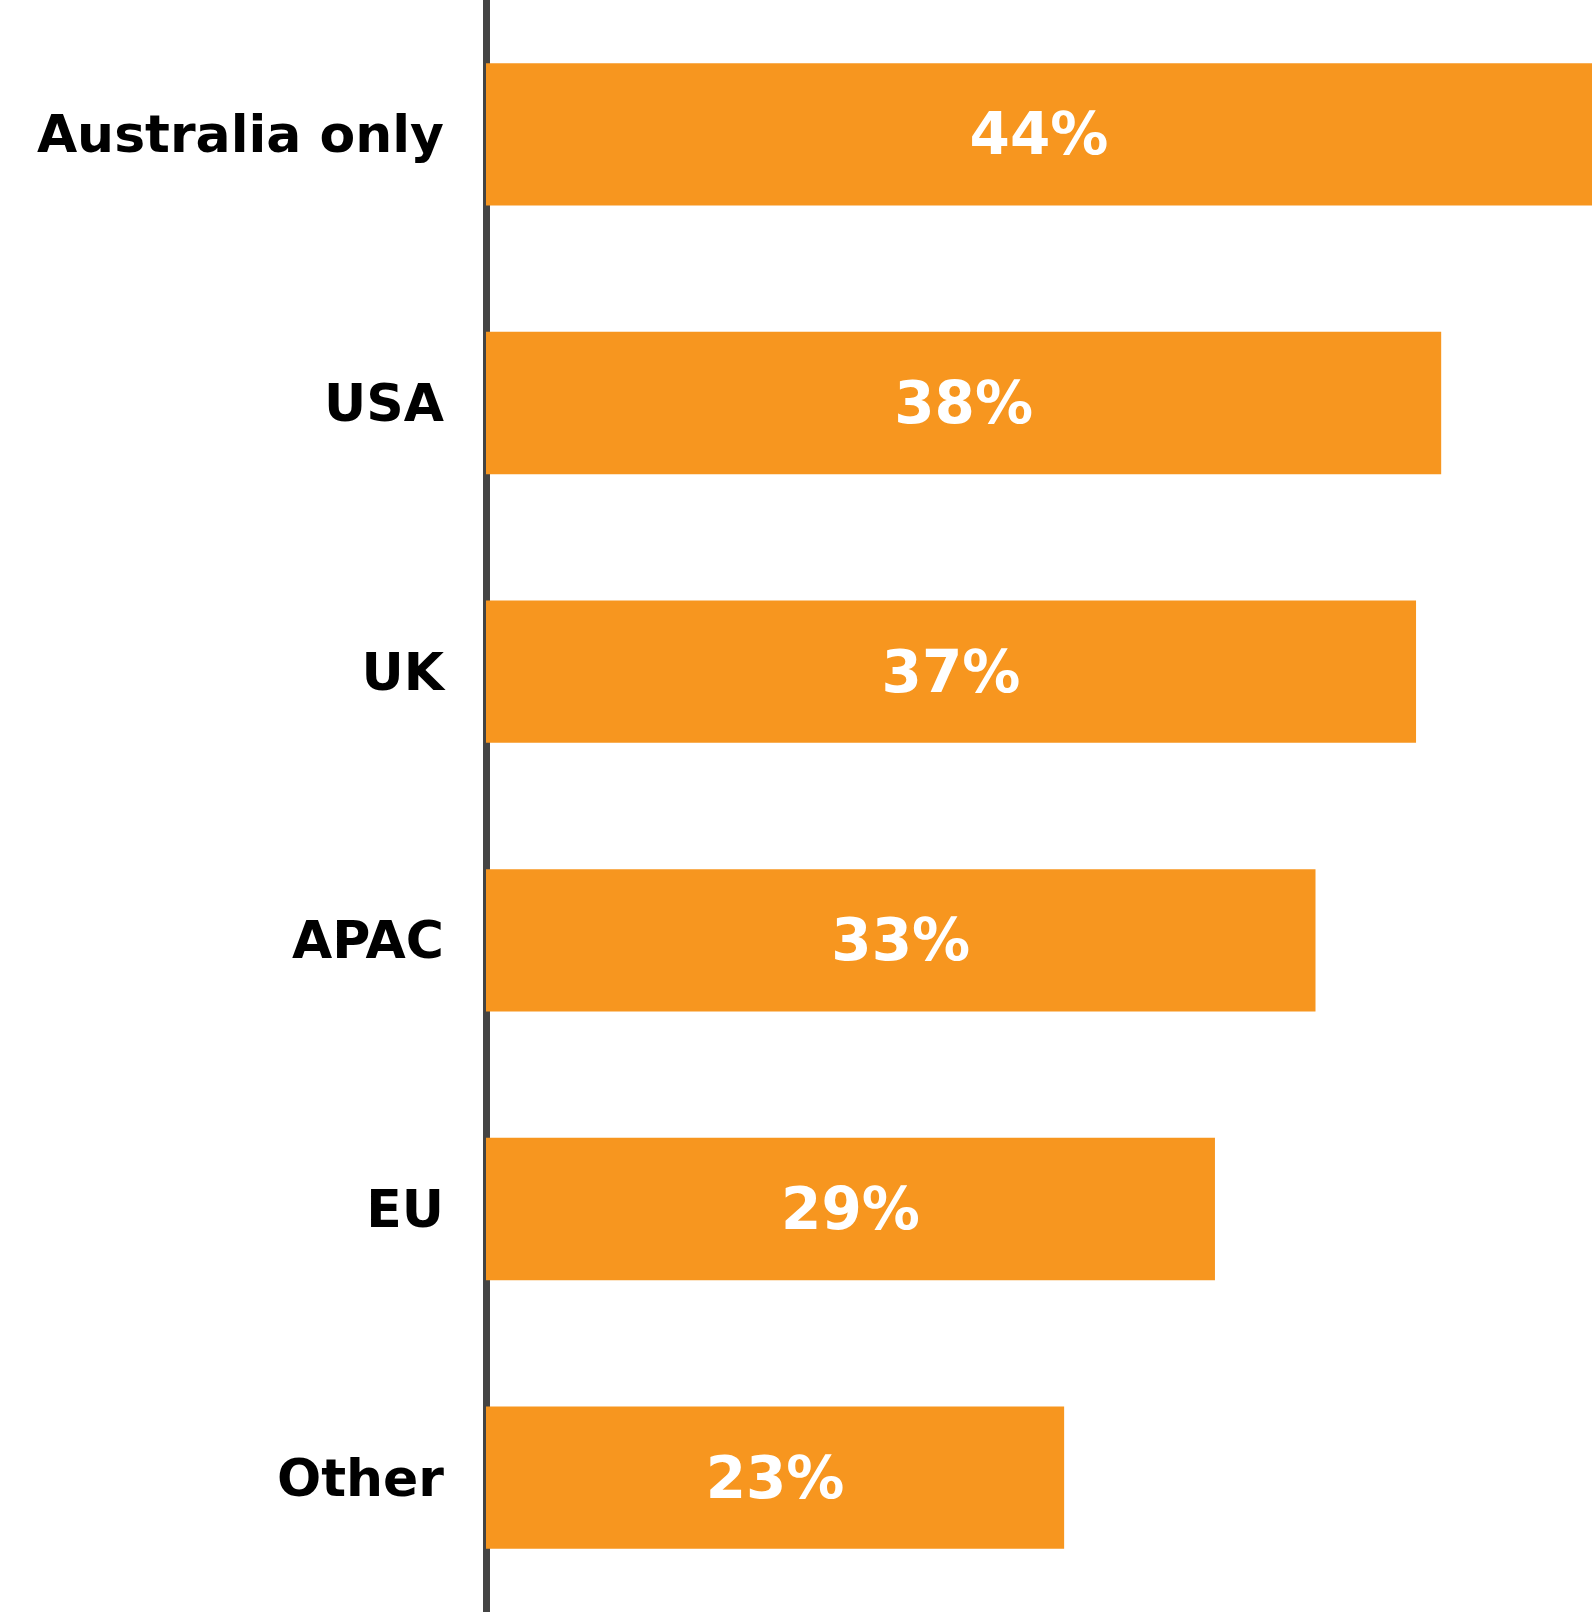 This screenshot has width=1592, height=1612. What do you see at coordinates (368, 940) in the screenshot?
I see `y-tick-label: APAC` at bounding box center [368, 940].